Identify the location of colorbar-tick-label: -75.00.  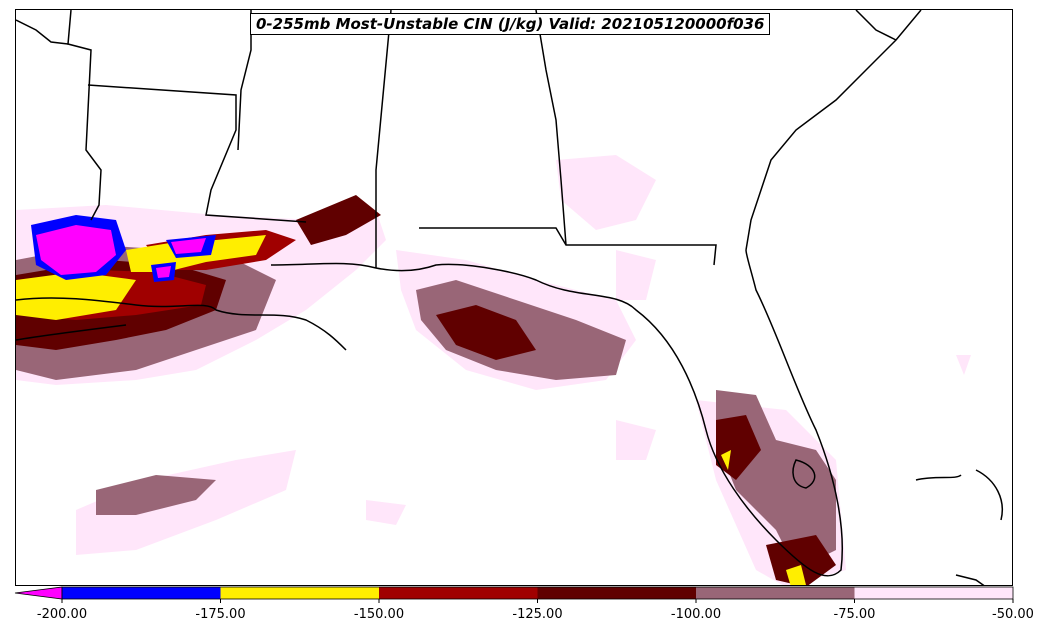
(854, 614).